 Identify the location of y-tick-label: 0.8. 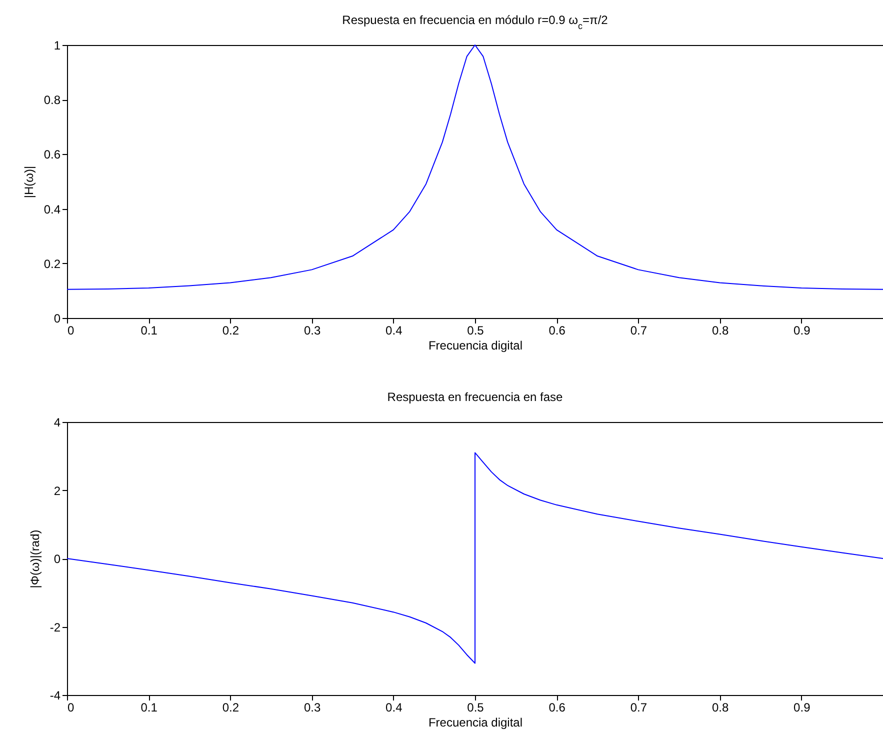
(52, 100).